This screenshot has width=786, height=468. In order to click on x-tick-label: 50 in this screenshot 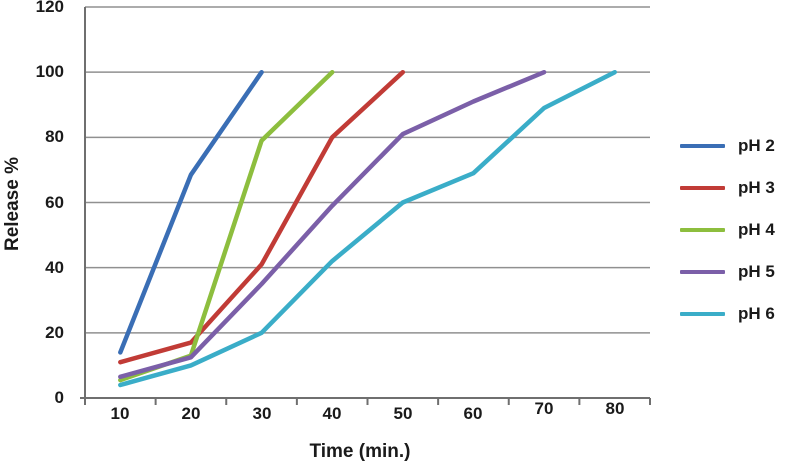, I will do `click(403, 413)`.